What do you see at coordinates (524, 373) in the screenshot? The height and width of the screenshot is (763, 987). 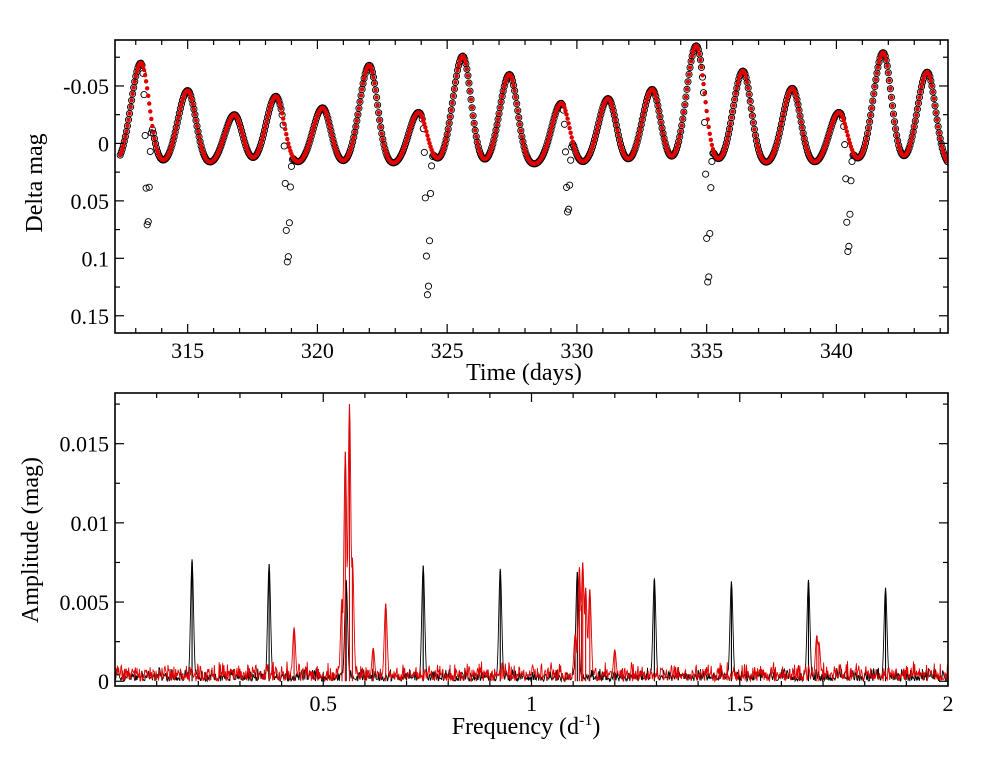 I see `light-curve-xlabel: Time (days)` at bounding box center [524, 373].